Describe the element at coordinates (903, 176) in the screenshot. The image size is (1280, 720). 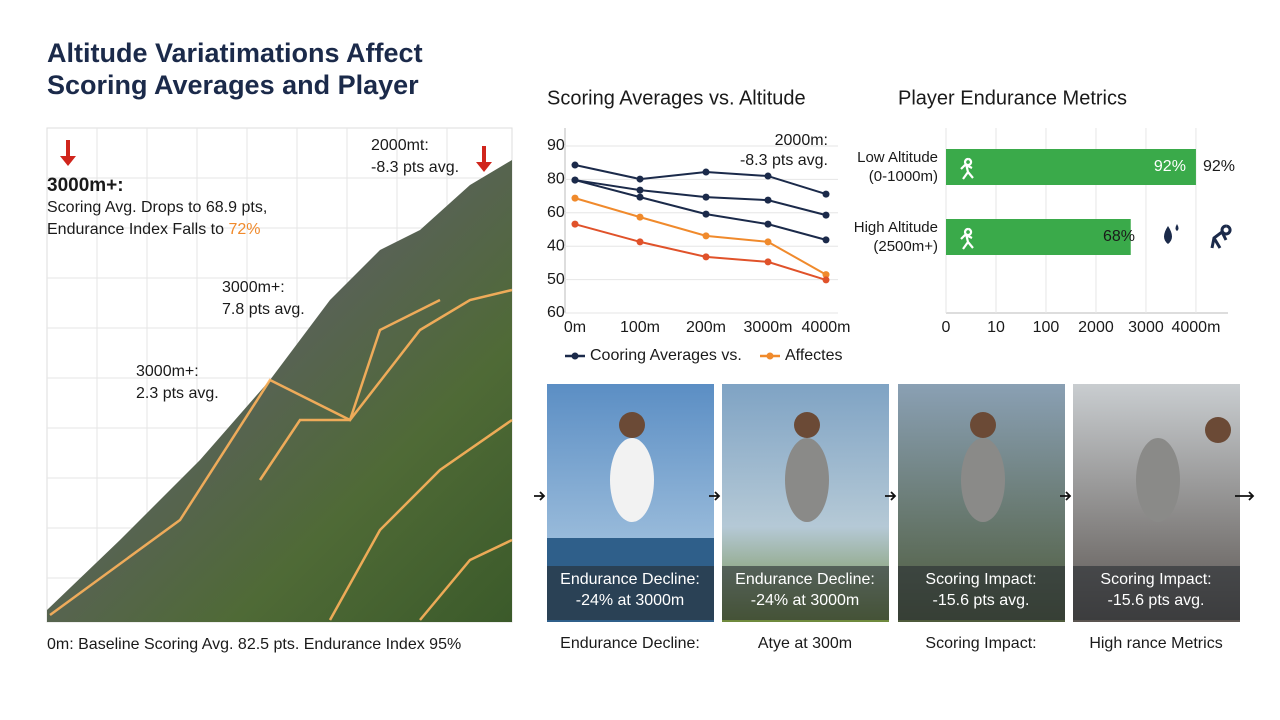
I see `y-tick-label: (0-1000m)` at that location.